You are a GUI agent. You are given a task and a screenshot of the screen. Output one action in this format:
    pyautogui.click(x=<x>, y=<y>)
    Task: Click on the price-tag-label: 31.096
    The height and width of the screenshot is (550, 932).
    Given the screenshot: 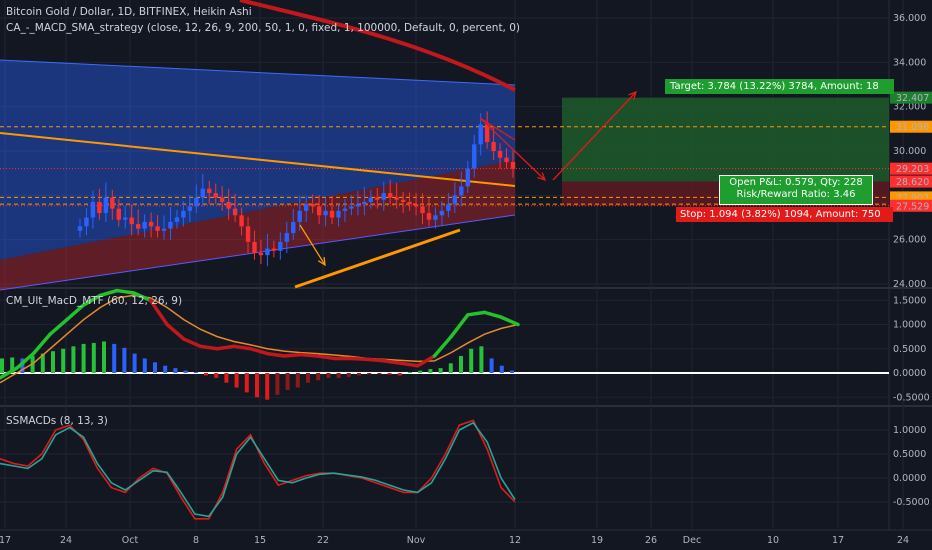 What is the action you would take?
    pyautogui.click(x=912, y=127)
    